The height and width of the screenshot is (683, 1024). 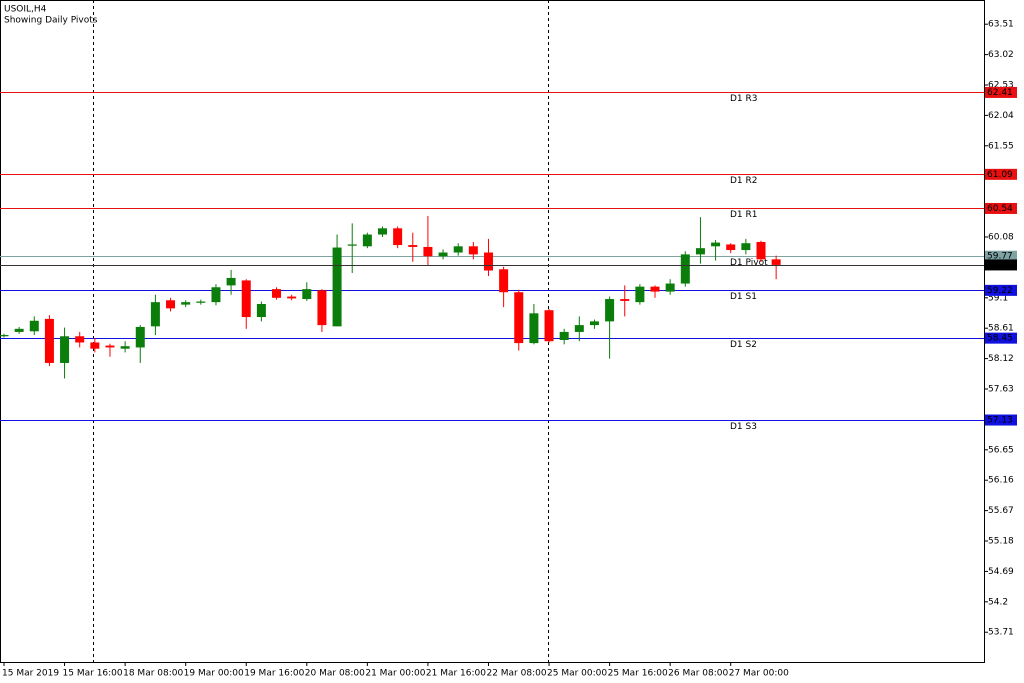 I want to click on x-tick-label: 22 Mar 08:00, so click(x=516, y=674).